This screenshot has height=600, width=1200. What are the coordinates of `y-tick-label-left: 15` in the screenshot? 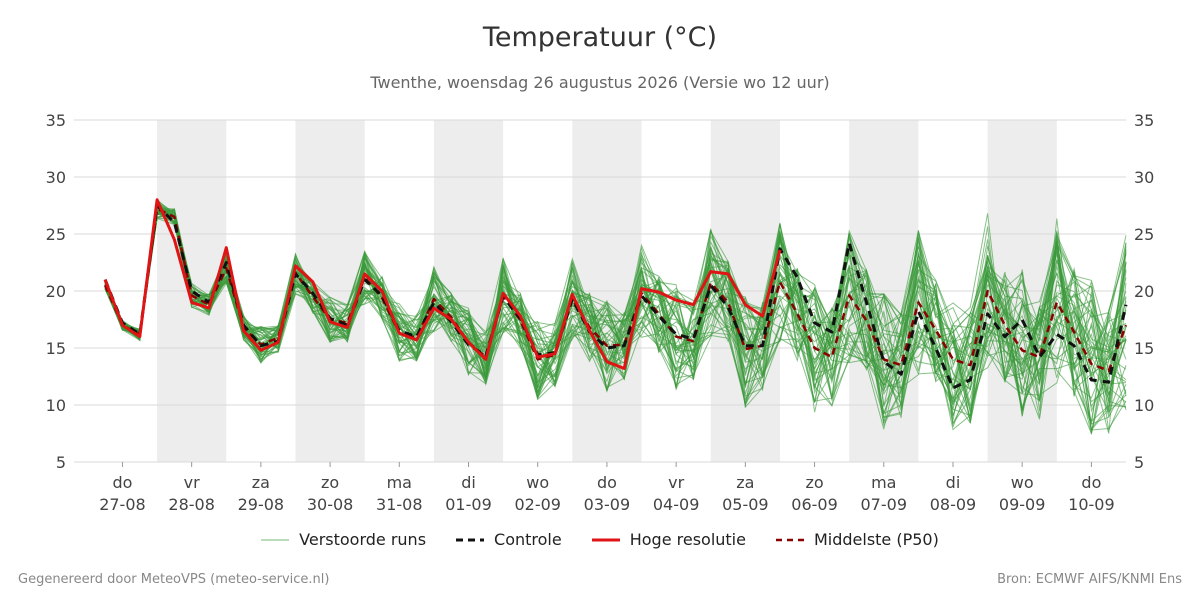 It's located at (56, 348).